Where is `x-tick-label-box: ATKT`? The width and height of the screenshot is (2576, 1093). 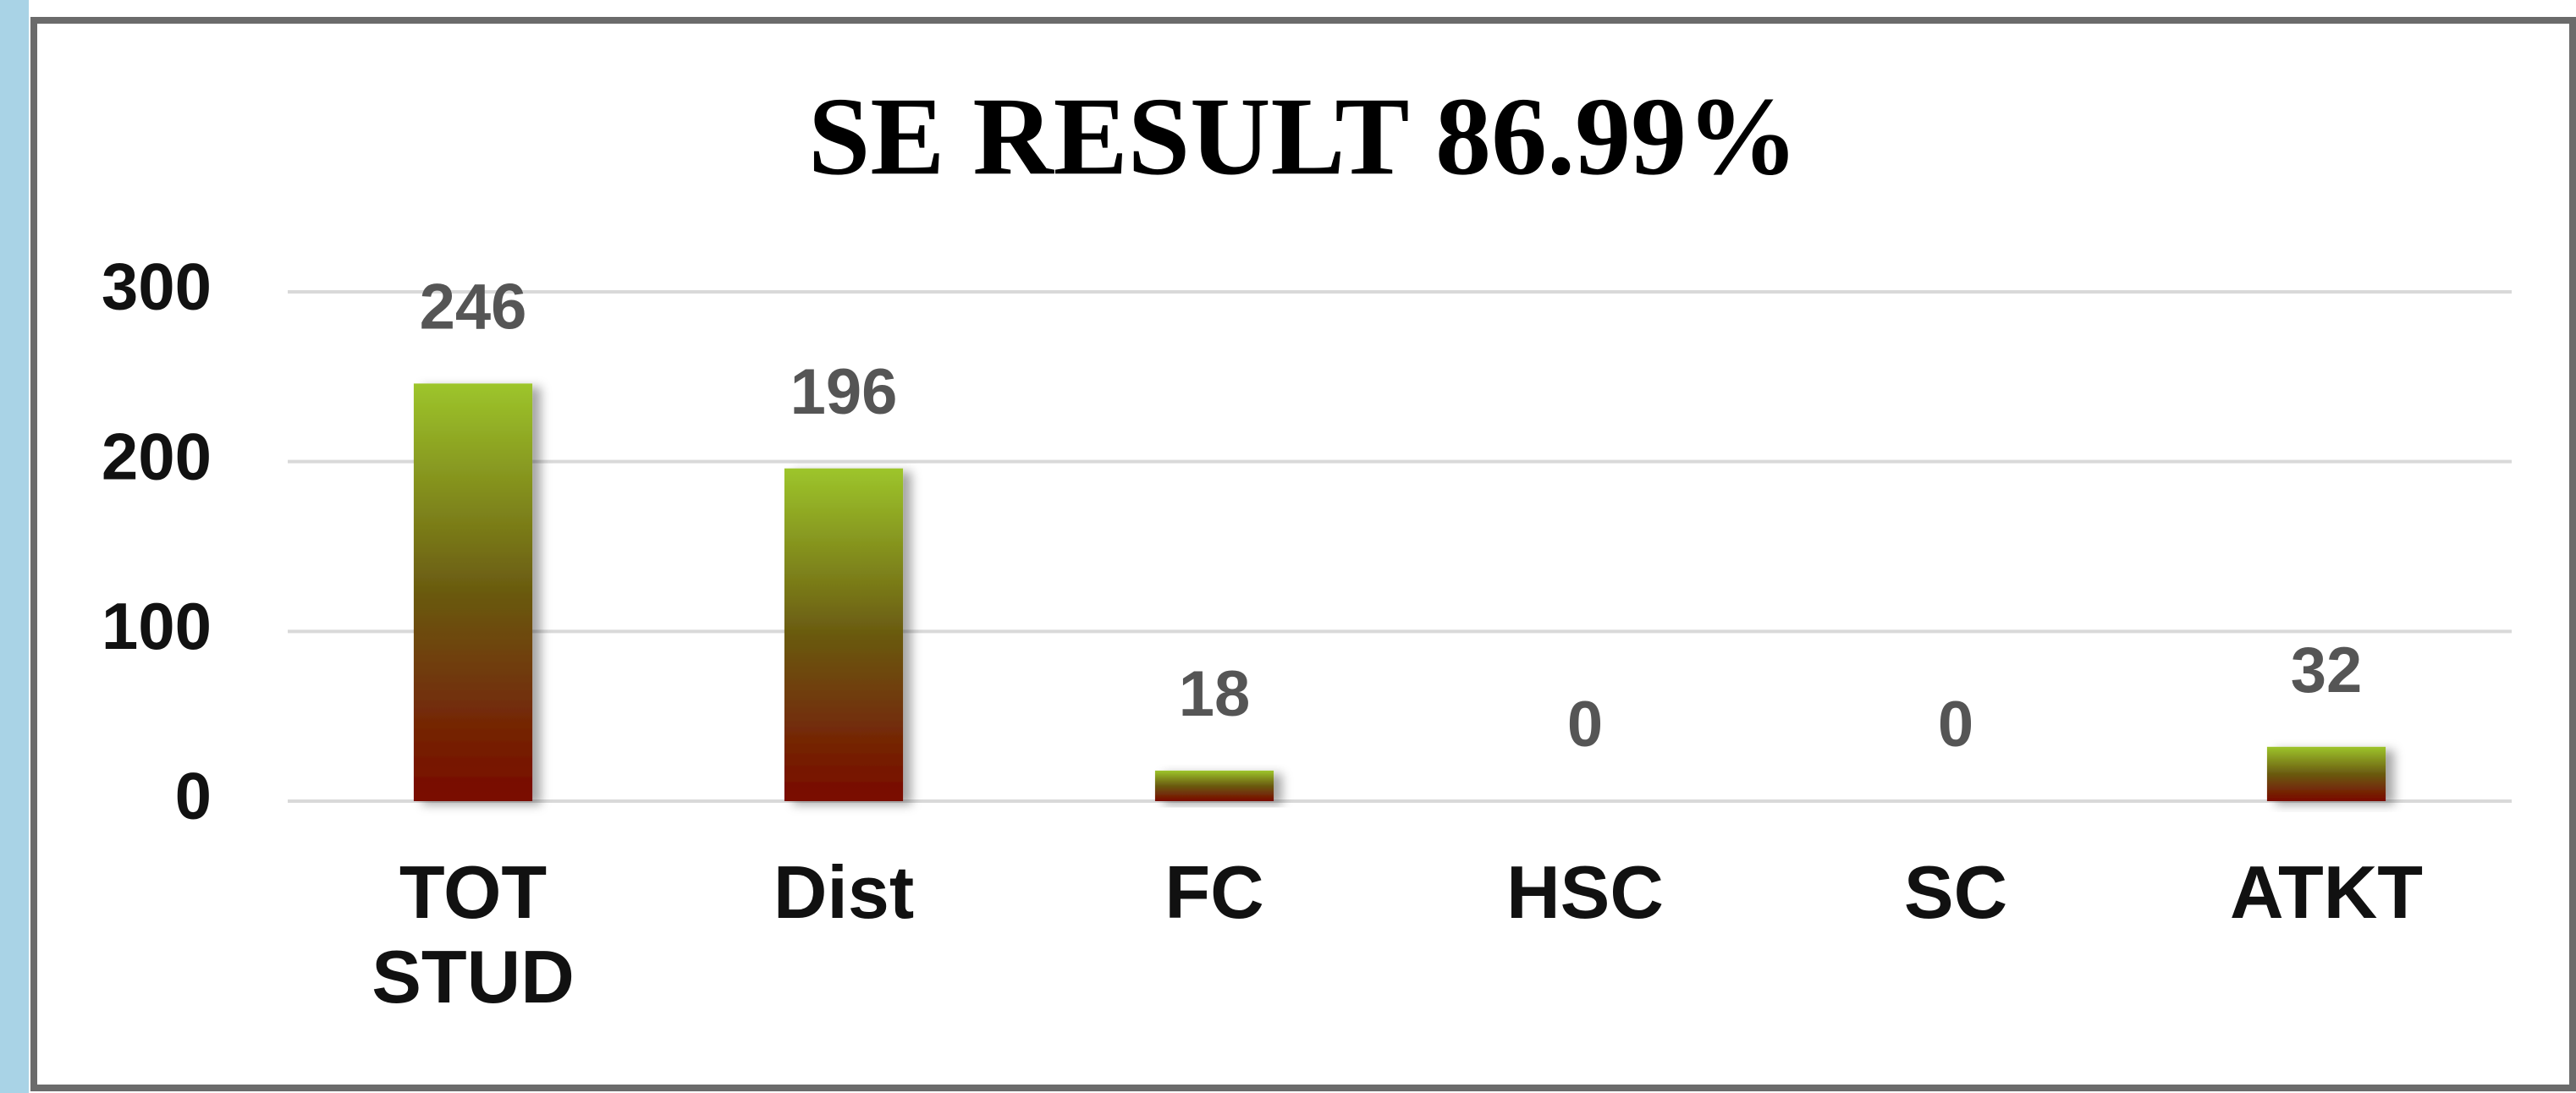
x-tick-label-box: ATKT is located at coordinates (2326, 892).